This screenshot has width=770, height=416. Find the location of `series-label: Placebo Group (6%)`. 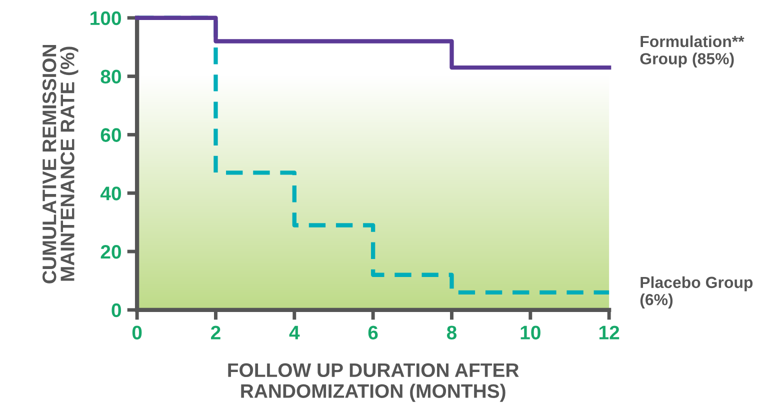

series-label: Placebo Group (6%) is located at coordinates (696, 292).